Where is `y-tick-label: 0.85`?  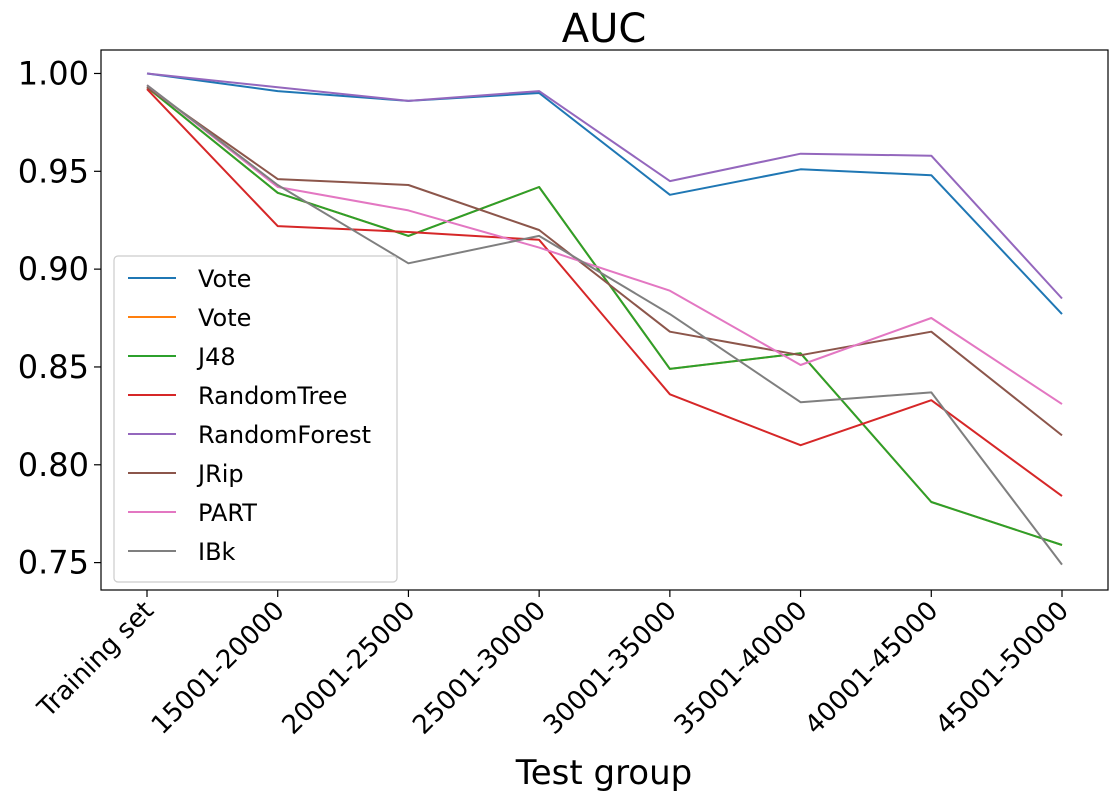 y-tick-label: 0.85 is located at coordinates (53, 367).